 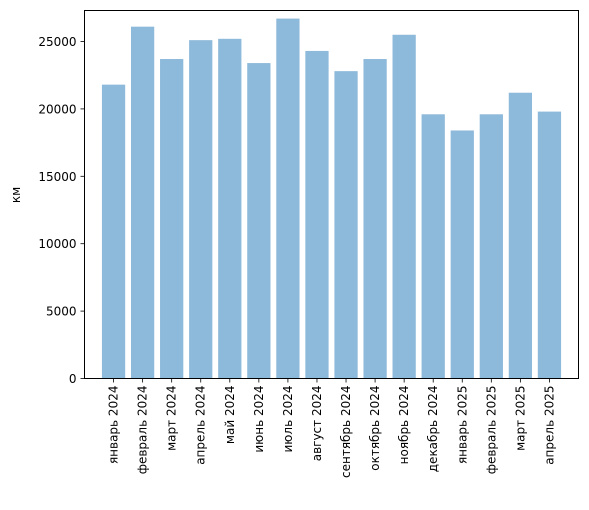 What do you see at coordinates (172, 418) in the screenshot?
I see `x-tick-label: март 2024` at bounding box center [172, 418].